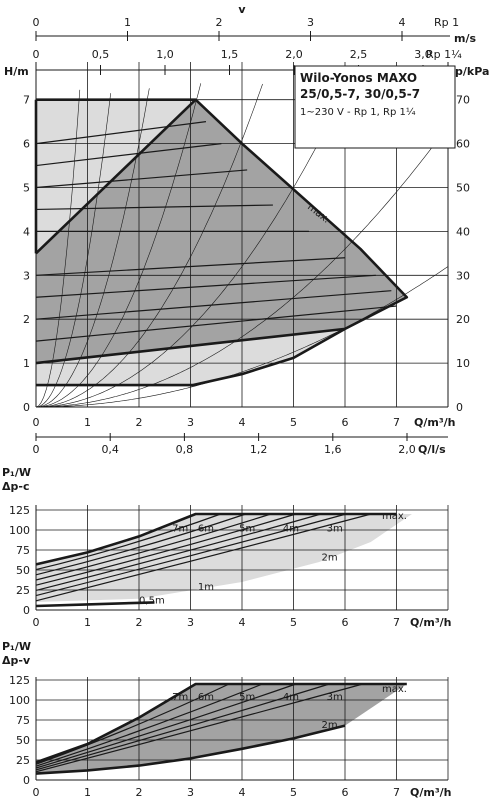  I want to click on v-tick-label: 1, so click(127, 22).